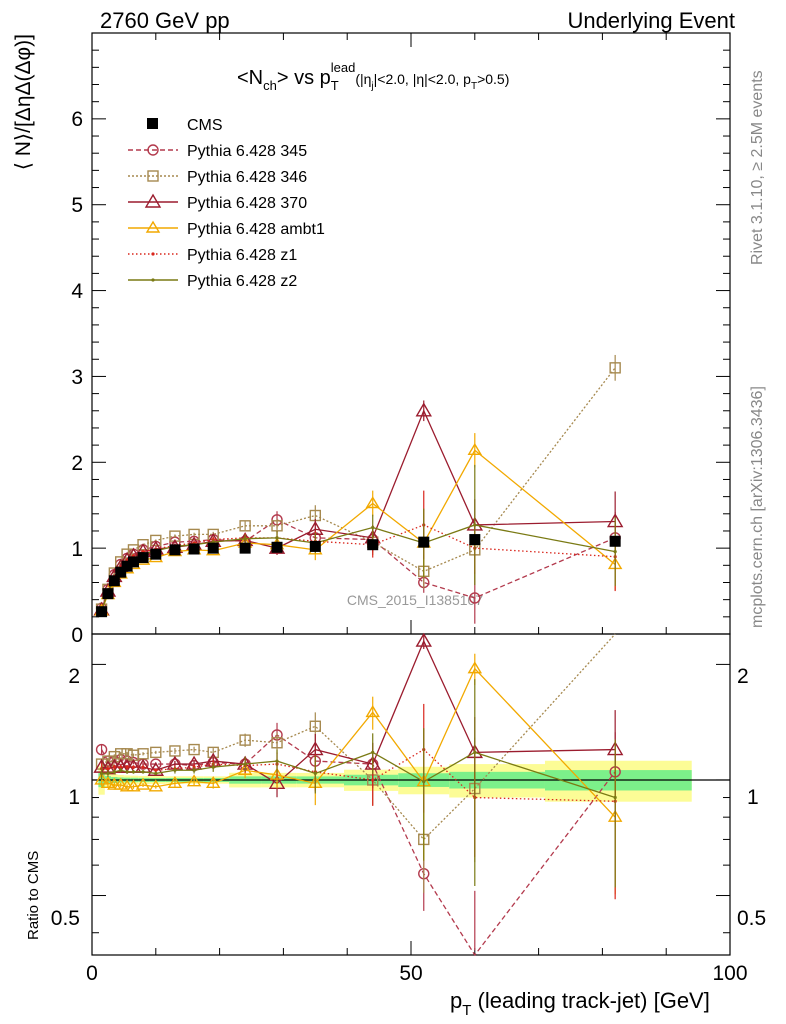 The height and width of the screenshot is (1024, 786). Describe the element at coordinates (475, 598) in the screenshot. I see `data-point-p345` at that location.